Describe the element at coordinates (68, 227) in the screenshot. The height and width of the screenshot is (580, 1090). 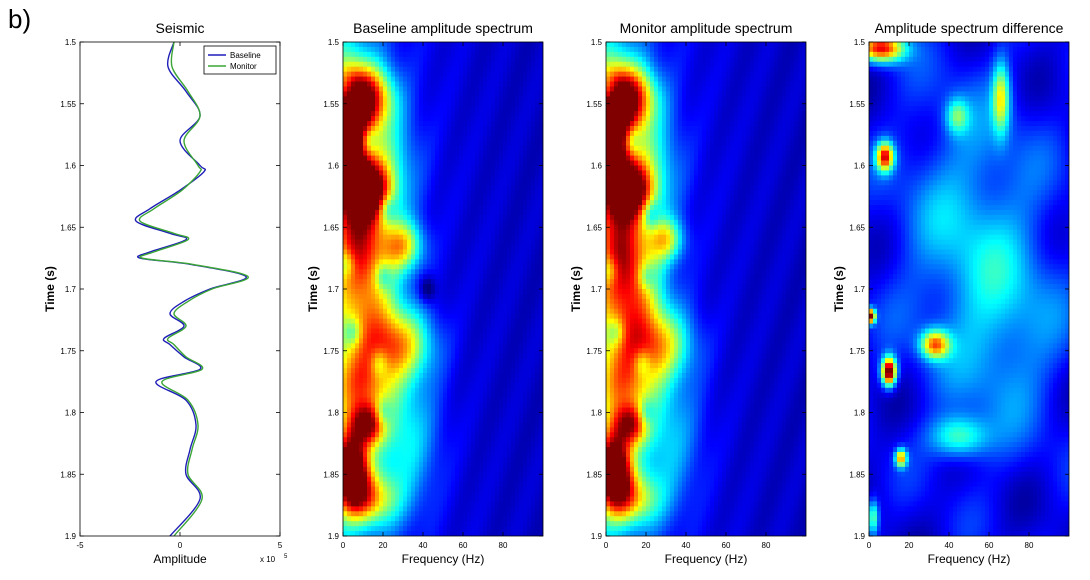
I see `y-tick-label: 1.65` at that location.